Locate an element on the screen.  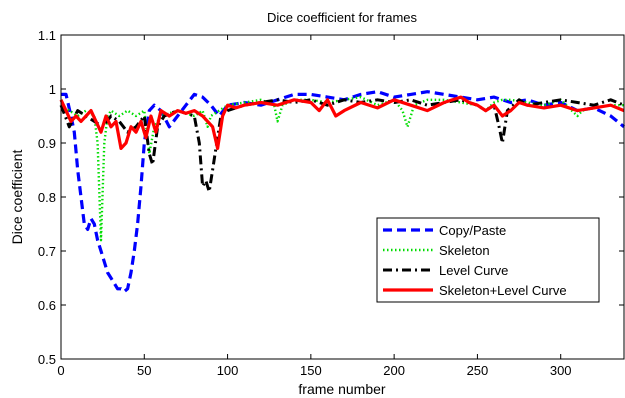
y-tick-label: 0.5 is located at coordinates (47, 359).